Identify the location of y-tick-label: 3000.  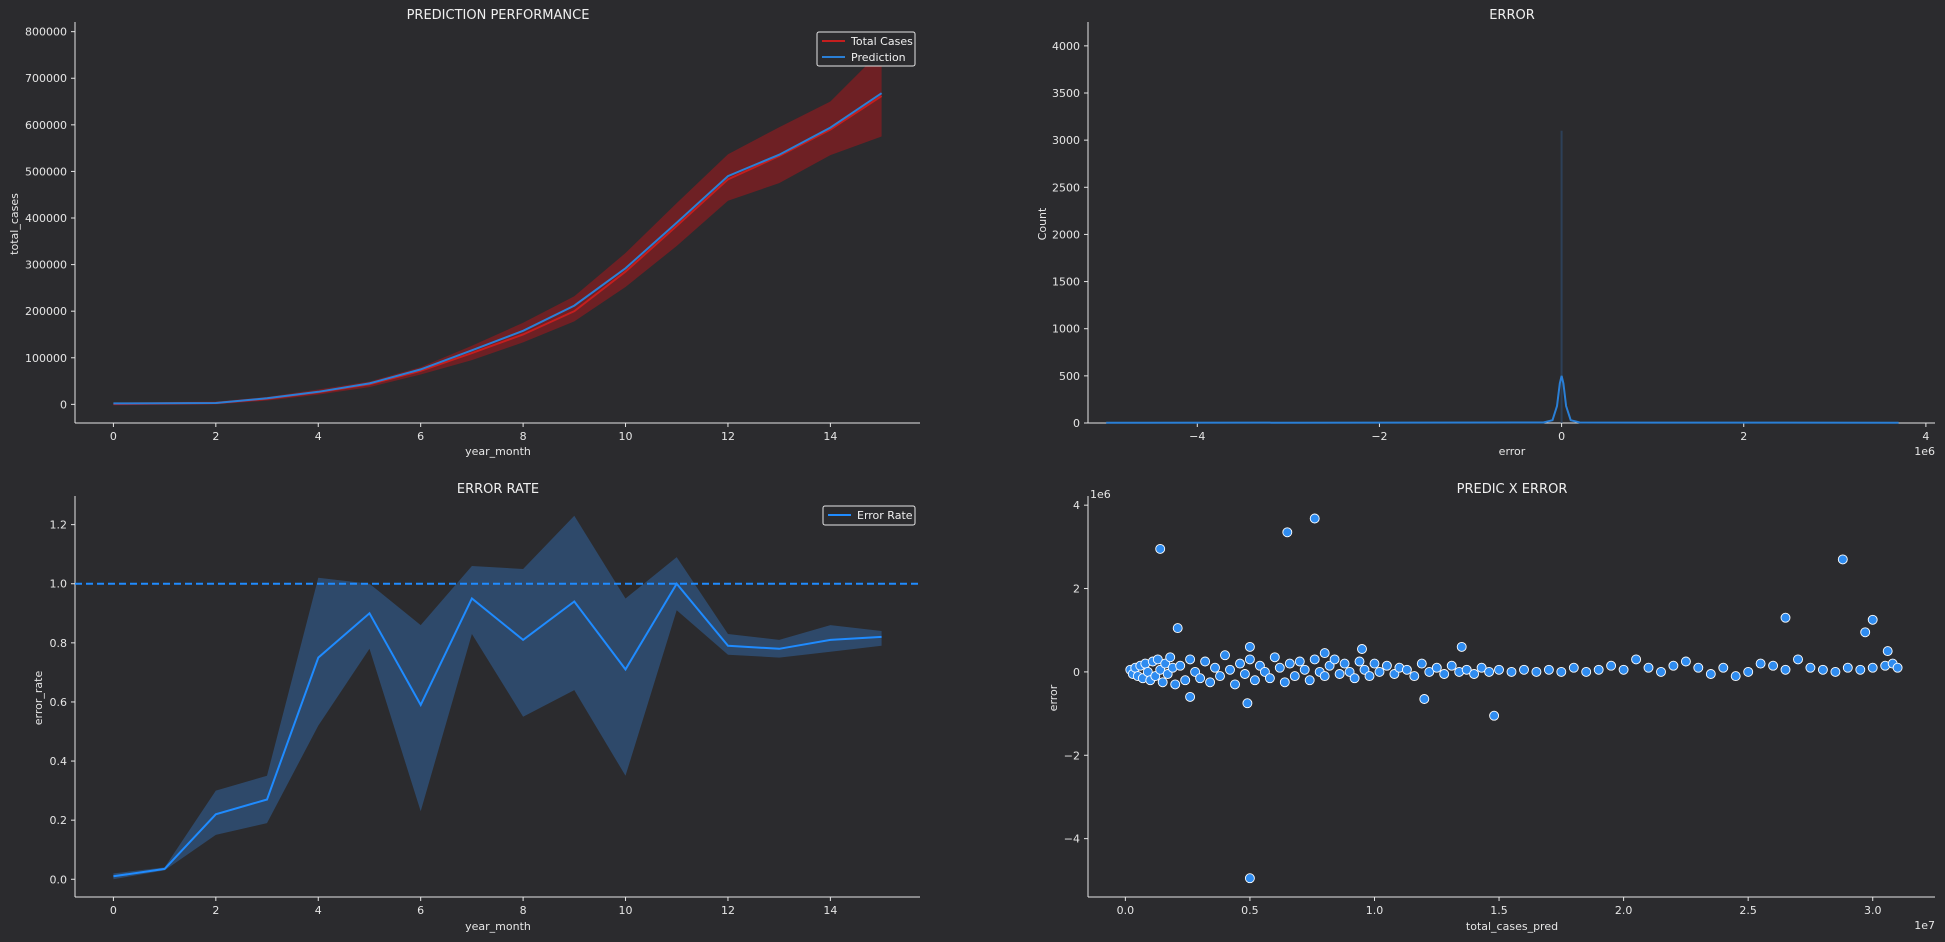
(1066, 140).